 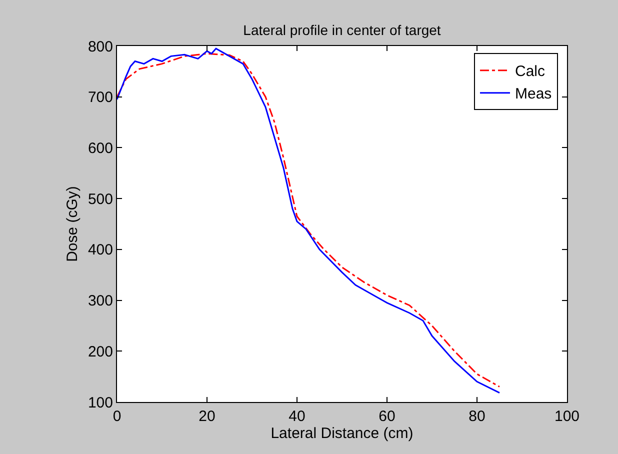 What do you see at coordinates (297, 416) in the screenshot?
I see `x-tick-label: 40` at bounding box center [297, 416].